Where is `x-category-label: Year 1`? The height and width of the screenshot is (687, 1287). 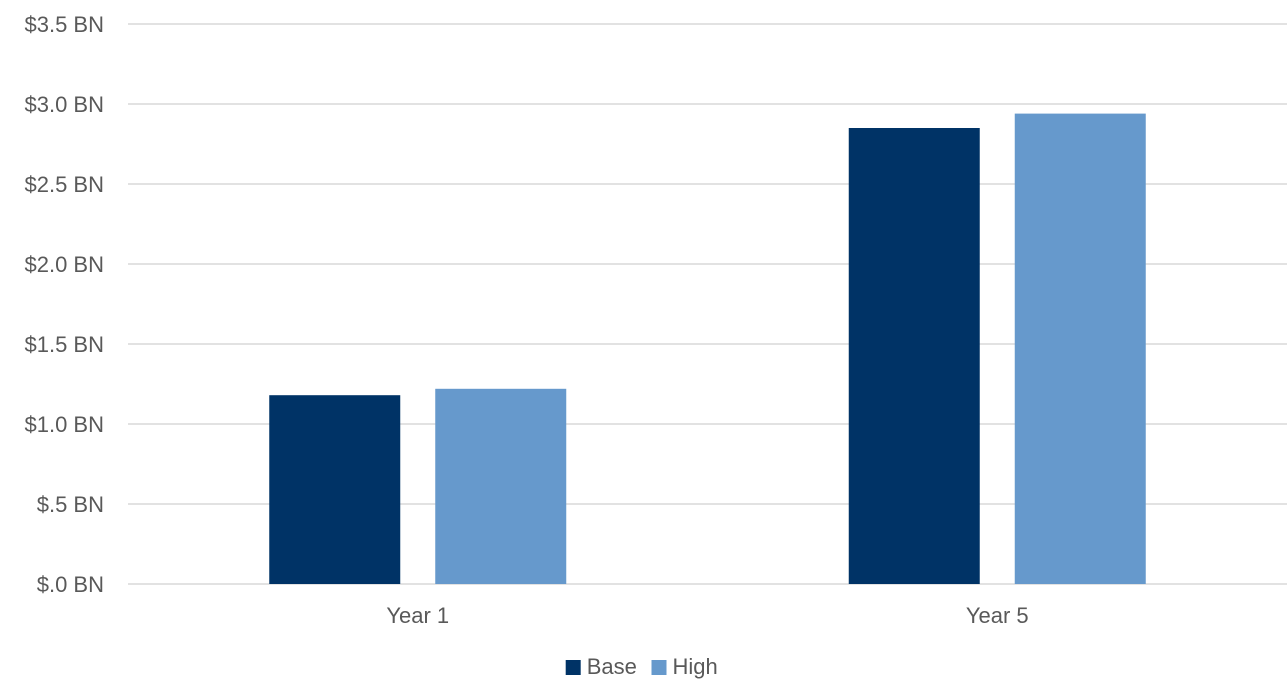 x-category-label: Year 1 is located at coordinates (417, 615).